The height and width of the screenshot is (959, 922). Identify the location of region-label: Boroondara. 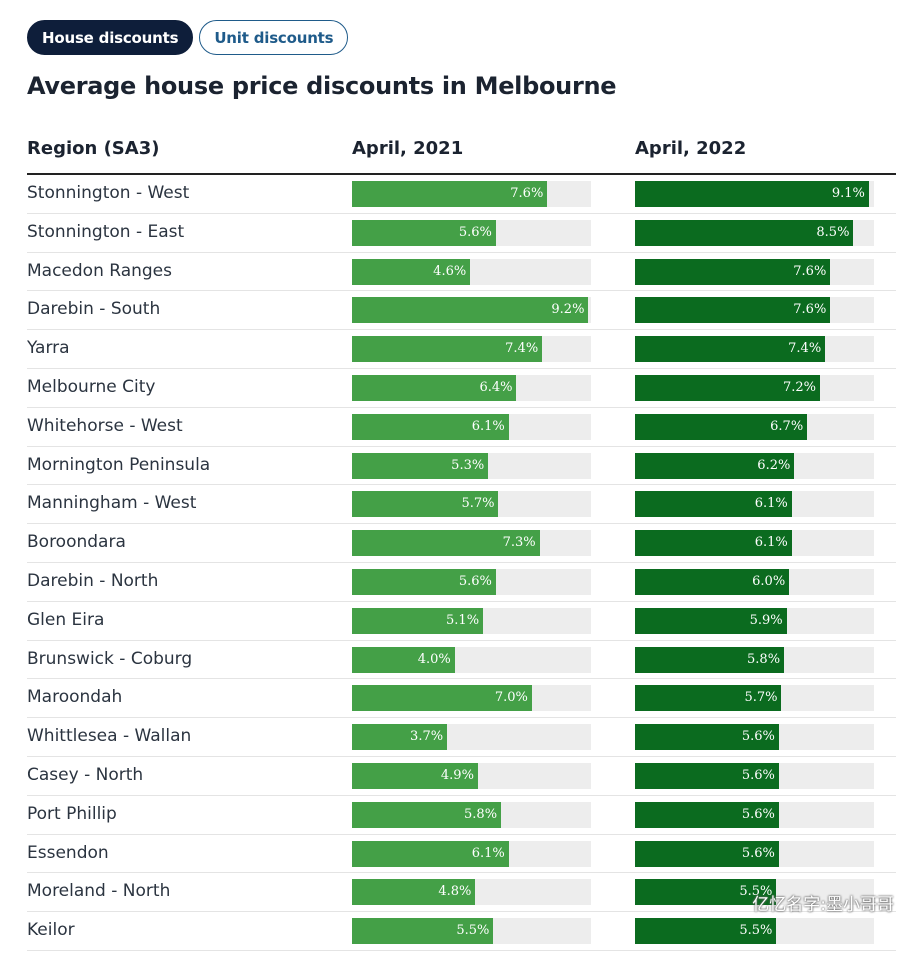
(76, 542).